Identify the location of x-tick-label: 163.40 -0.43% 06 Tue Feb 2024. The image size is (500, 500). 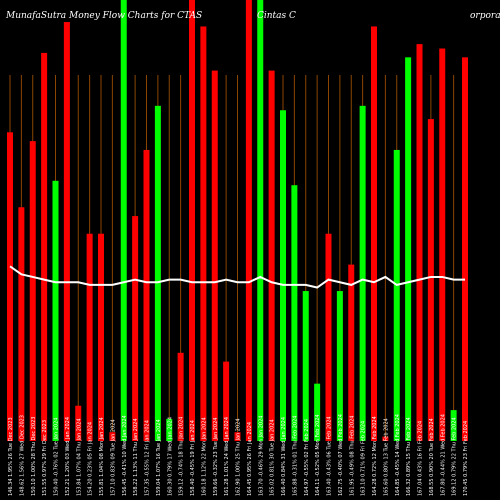
(330, 456).